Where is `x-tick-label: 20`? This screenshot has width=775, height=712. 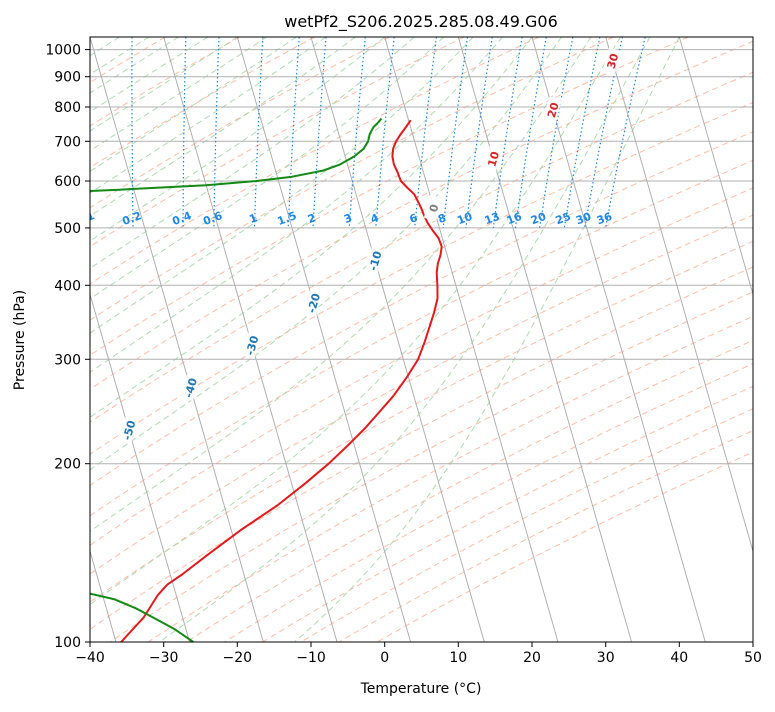
x-tick-label: 20 is located at coordinates (532, 658).